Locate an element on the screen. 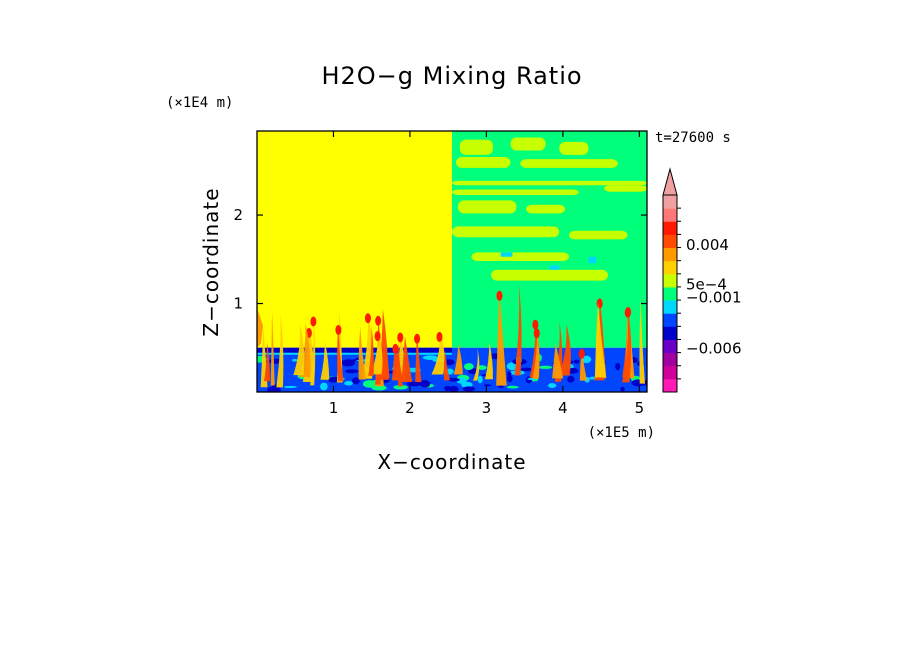 Image resolution: width=904 pixels, height=654 pixels. y-unit-label: (×1E4 m) is located at coordinates (199, 103).